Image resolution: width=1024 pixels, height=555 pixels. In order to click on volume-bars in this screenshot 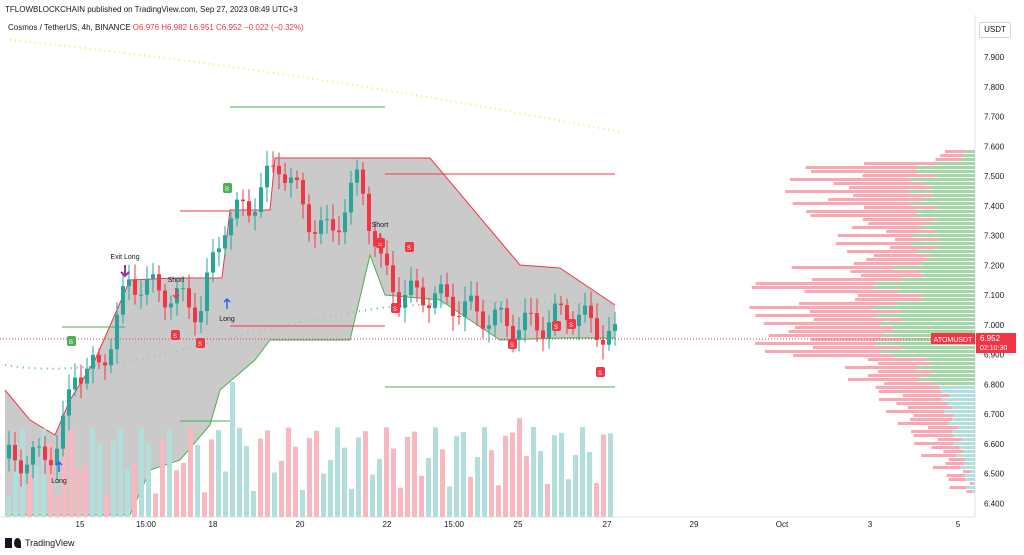, I will do `click(309, 449)`.